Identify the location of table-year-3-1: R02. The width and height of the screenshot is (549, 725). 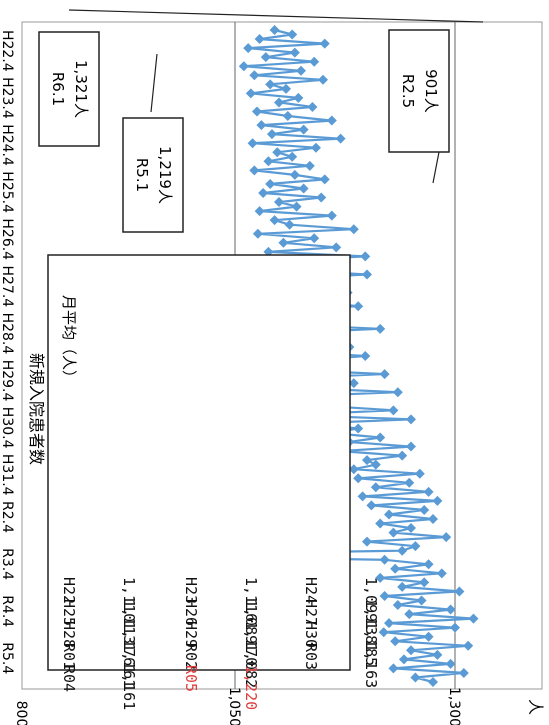
(191, 656).